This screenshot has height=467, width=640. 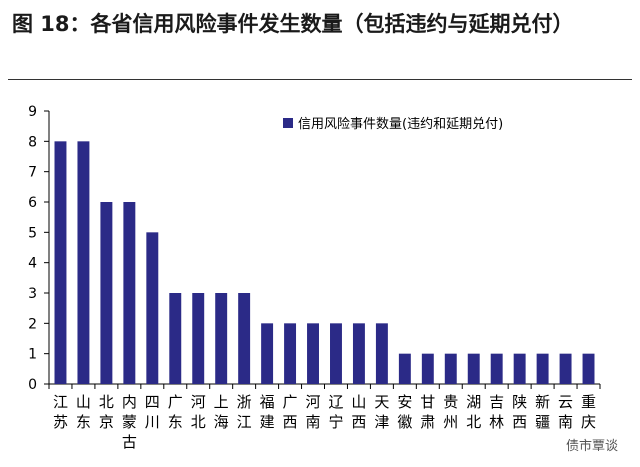 What do you see at coordinates (542, 402) in the screenshot?
I see `x-tick-label: 新` at bounding box center [542, 402].